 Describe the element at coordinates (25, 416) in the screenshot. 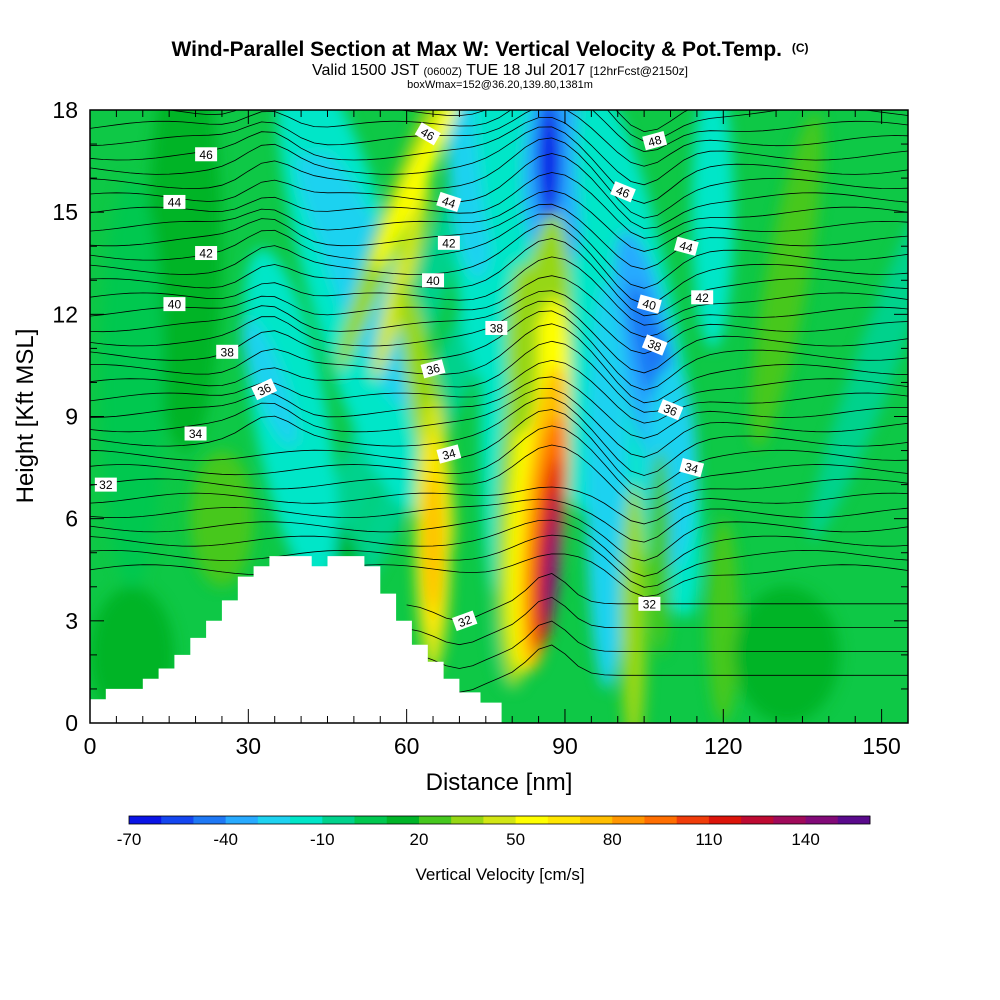

I see `y-axis-label: Height [Kft MSL]` at that location.